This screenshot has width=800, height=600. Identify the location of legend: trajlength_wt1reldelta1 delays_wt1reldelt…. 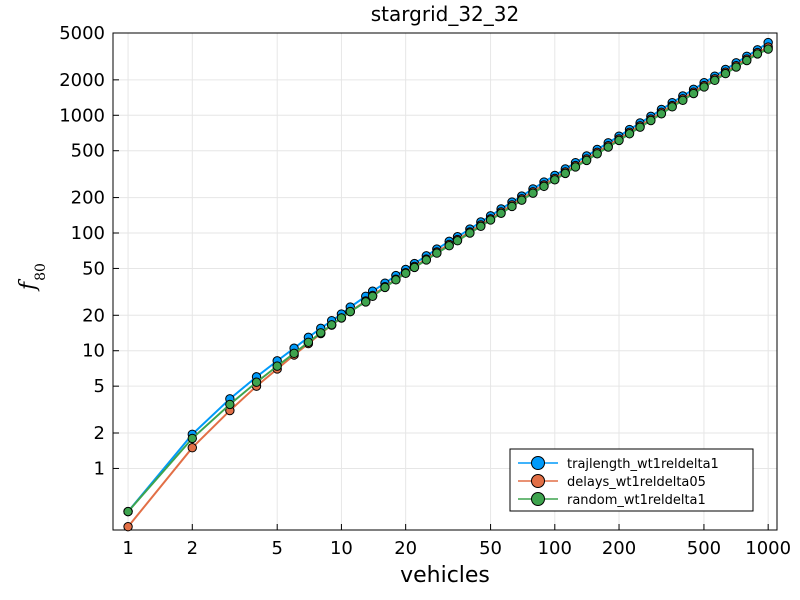
(631, 480).